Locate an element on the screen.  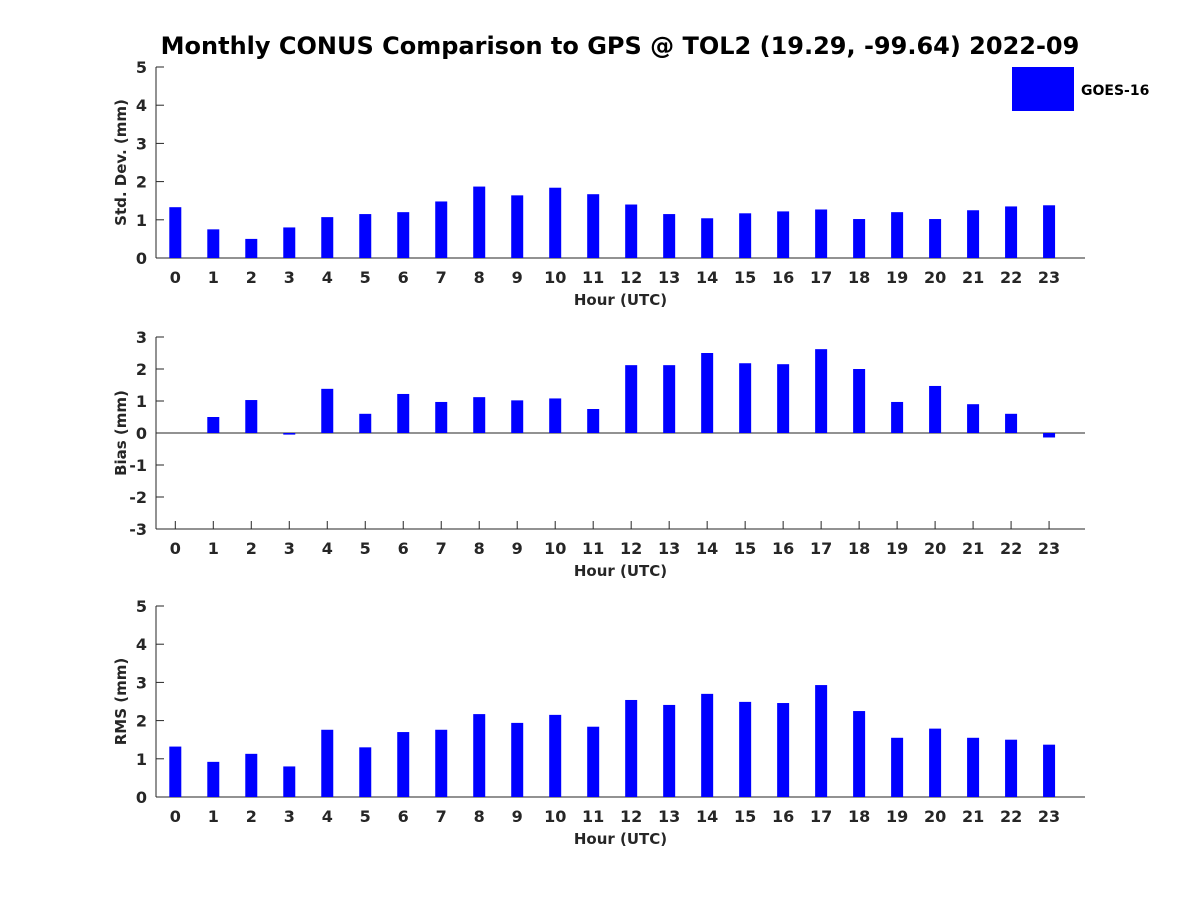
std-dev-x-tick-label: 3 is located at coordinates (289, 277).